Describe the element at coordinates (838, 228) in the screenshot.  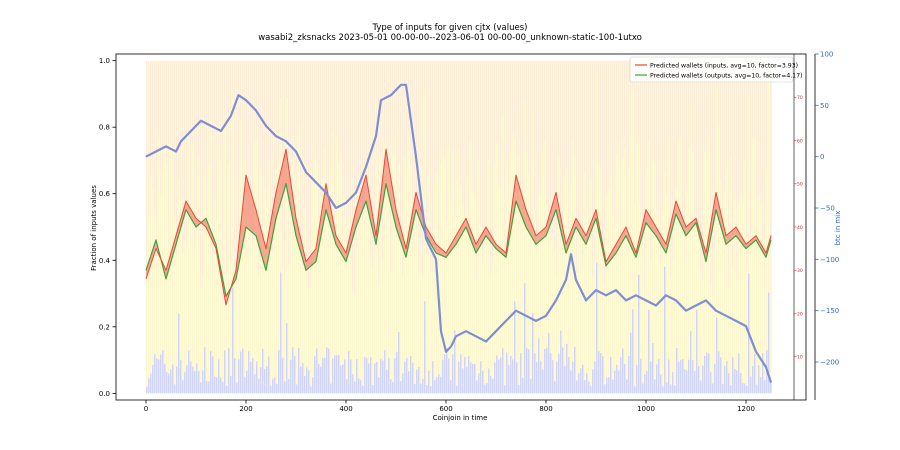
I see `y2-axis-label: btc in mix` at that location.